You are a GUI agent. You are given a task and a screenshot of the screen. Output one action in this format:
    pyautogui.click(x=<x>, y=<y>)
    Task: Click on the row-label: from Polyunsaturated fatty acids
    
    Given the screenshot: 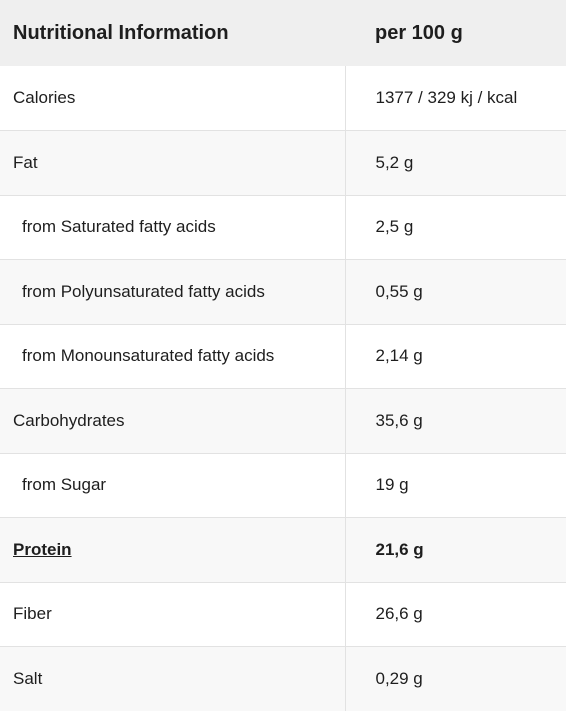 What is the action you would take?
    pyautogui.click(x=143, y=291)
    